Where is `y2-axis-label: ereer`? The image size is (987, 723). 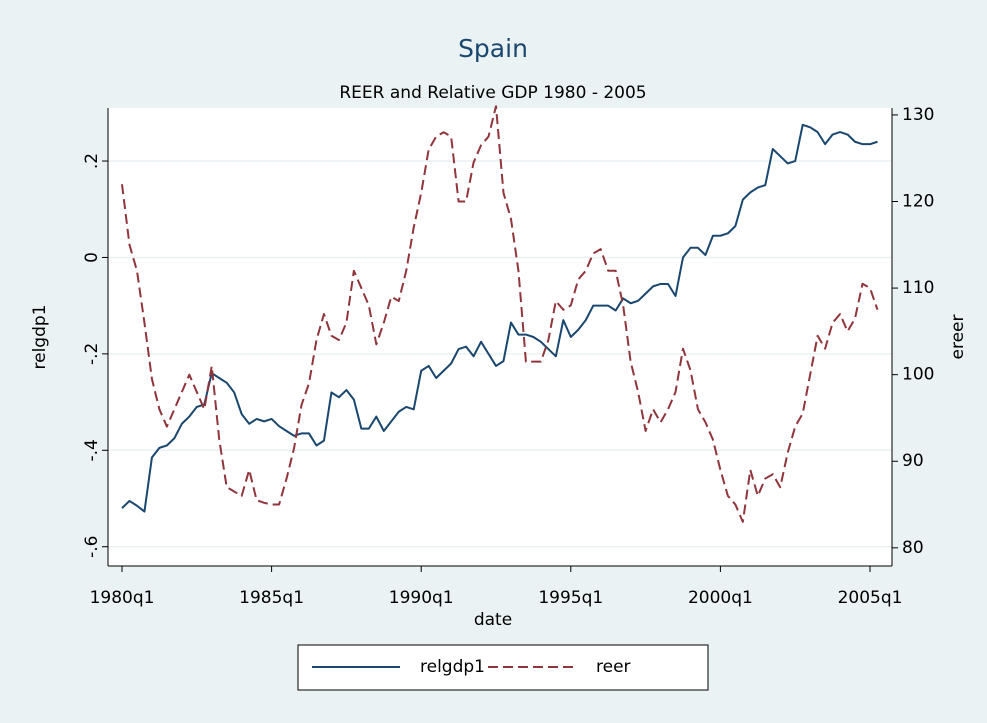
y2-axis-label: ereer is located at coordinates (958, 336).